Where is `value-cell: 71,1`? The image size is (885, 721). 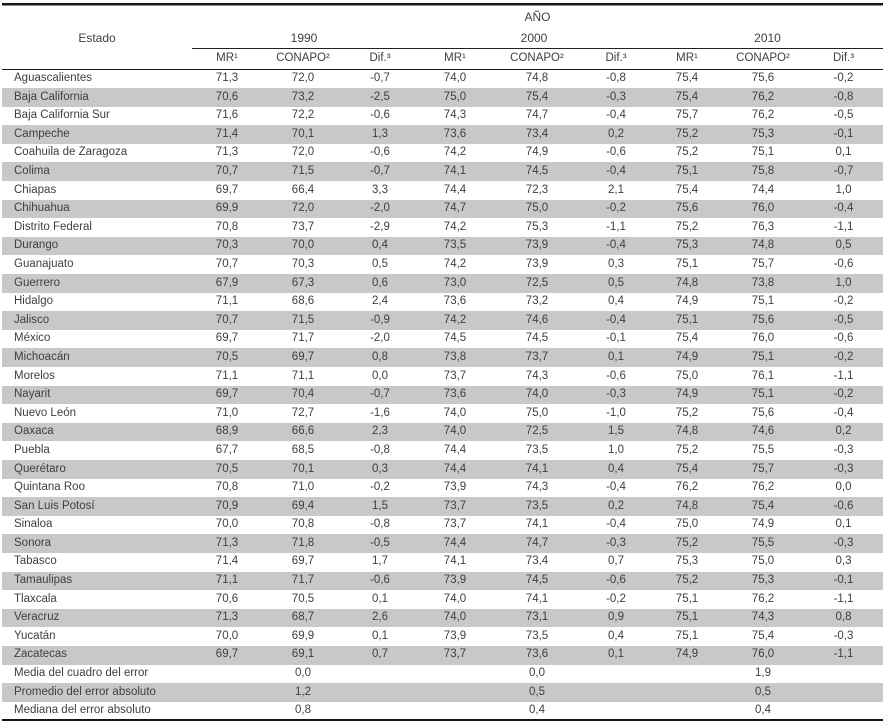 value-cell: 71,1 is located at coordinates (227, 375).